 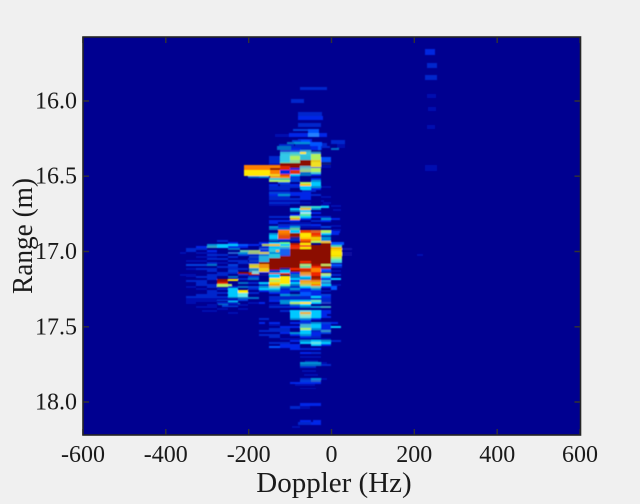 I want to click on svg-text: 0, so click(x=332, y=455).